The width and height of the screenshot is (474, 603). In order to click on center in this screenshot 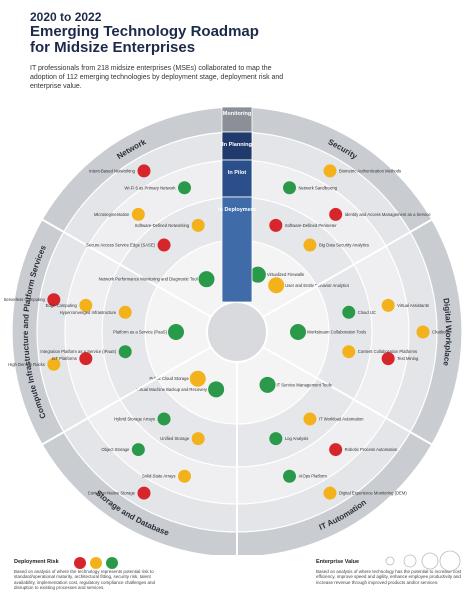, I will do `click(237, 332)`.